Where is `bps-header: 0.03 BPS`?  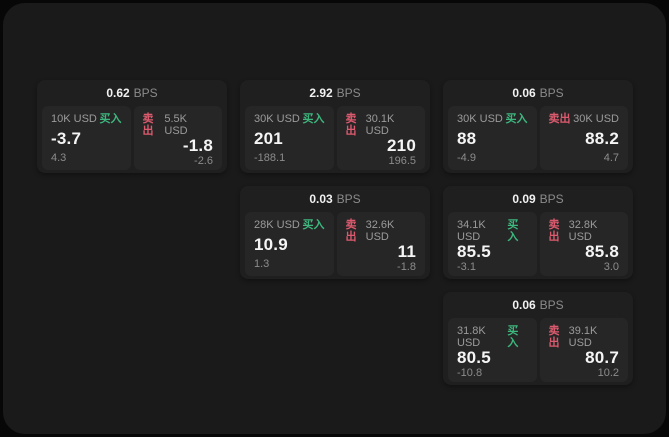 bps-header: 0.03 BPS is located at coordinates (335, 199).